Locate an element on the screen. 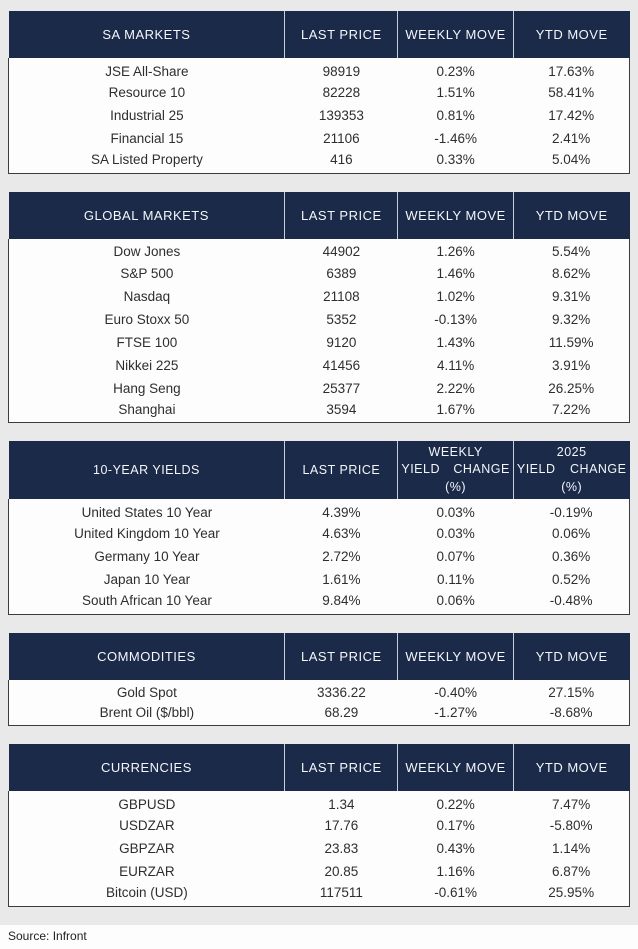 The width and height of the screenshot is (638, 949). value-cell: 68.29 is located at coordinates (341, 712).